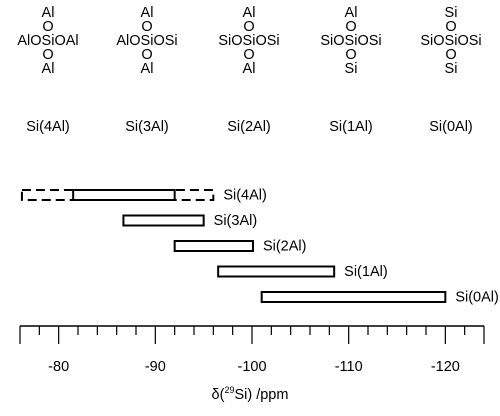 This screenshot has width=500, height=416. I want to click on group-label-si-0al: Si(0Al), so click(451, 127).